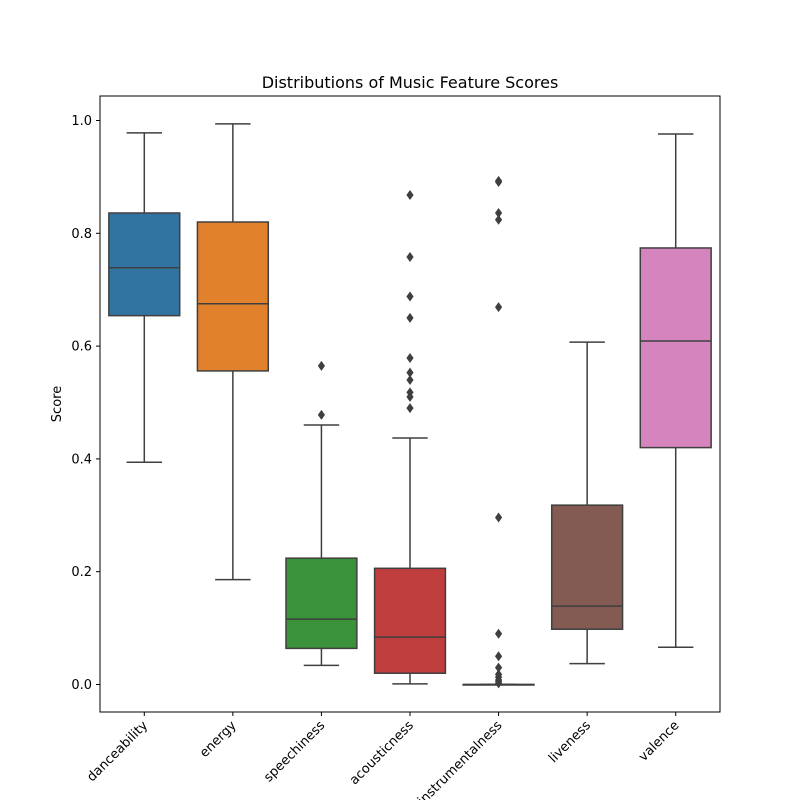 This screenshot has height=800, width=800. What do you see at coordinates (659, 741) in the screenshot?
I see `x-tick-label: valence` at bounding box center [659, 741].